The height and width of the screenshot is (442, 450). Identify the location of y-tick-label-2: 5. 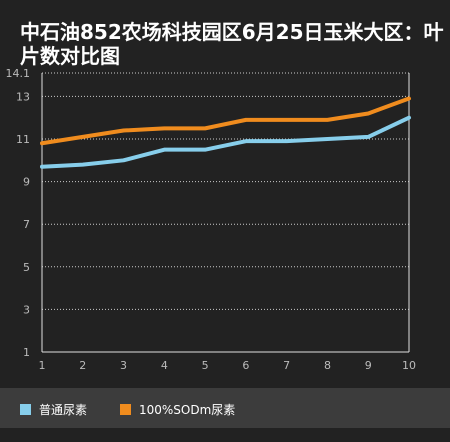
(26, 267).